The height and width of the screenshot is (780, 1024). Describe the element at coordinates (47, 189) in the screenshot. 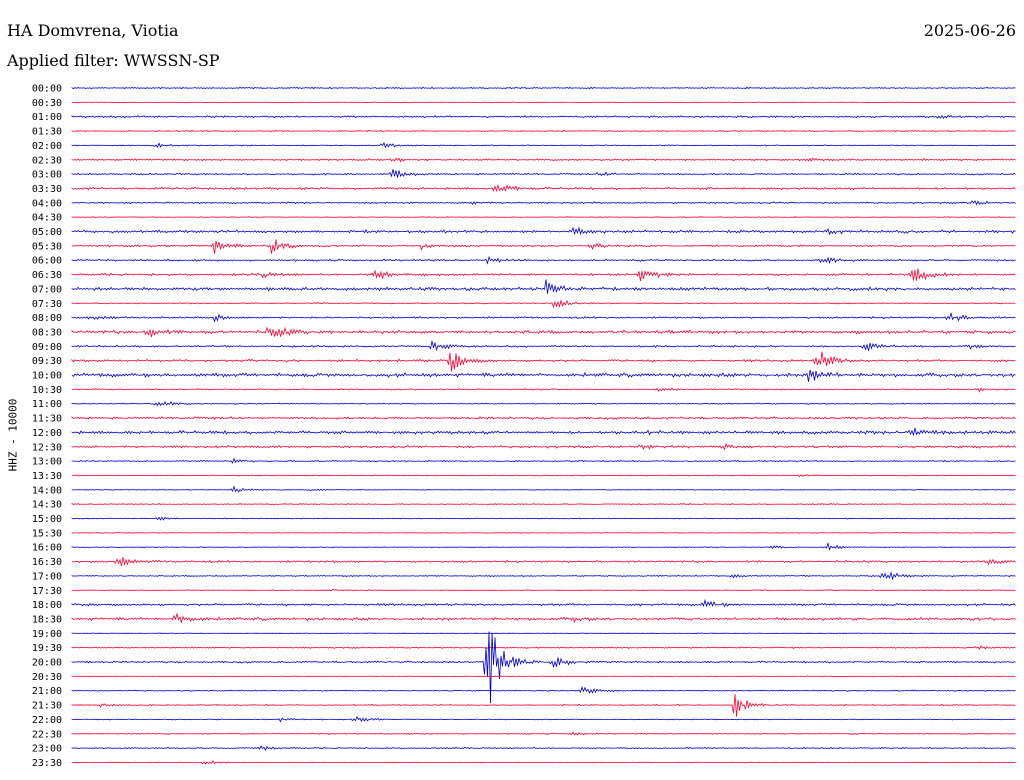

I see `time-label: 03:30` at that location.